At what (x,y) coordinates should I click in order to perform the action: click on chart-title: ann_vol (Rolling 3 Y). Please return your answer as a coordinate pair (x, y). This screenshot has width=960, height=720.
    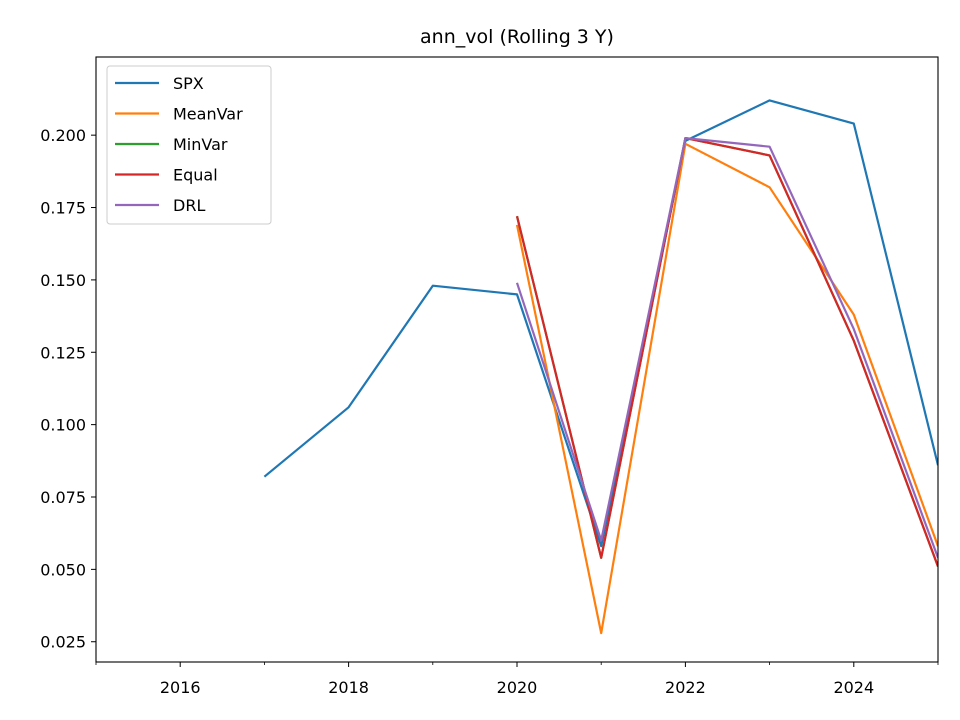
    Looking at the image, I should click on (517, 37).